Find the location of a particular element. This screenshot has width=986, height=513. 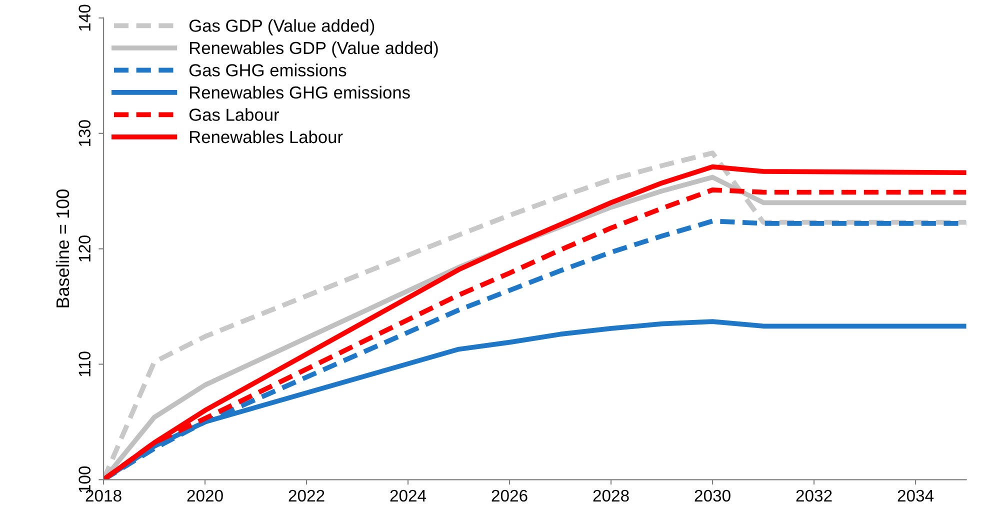

x-tick-label: 2028 is located at coordinates (611, 496).